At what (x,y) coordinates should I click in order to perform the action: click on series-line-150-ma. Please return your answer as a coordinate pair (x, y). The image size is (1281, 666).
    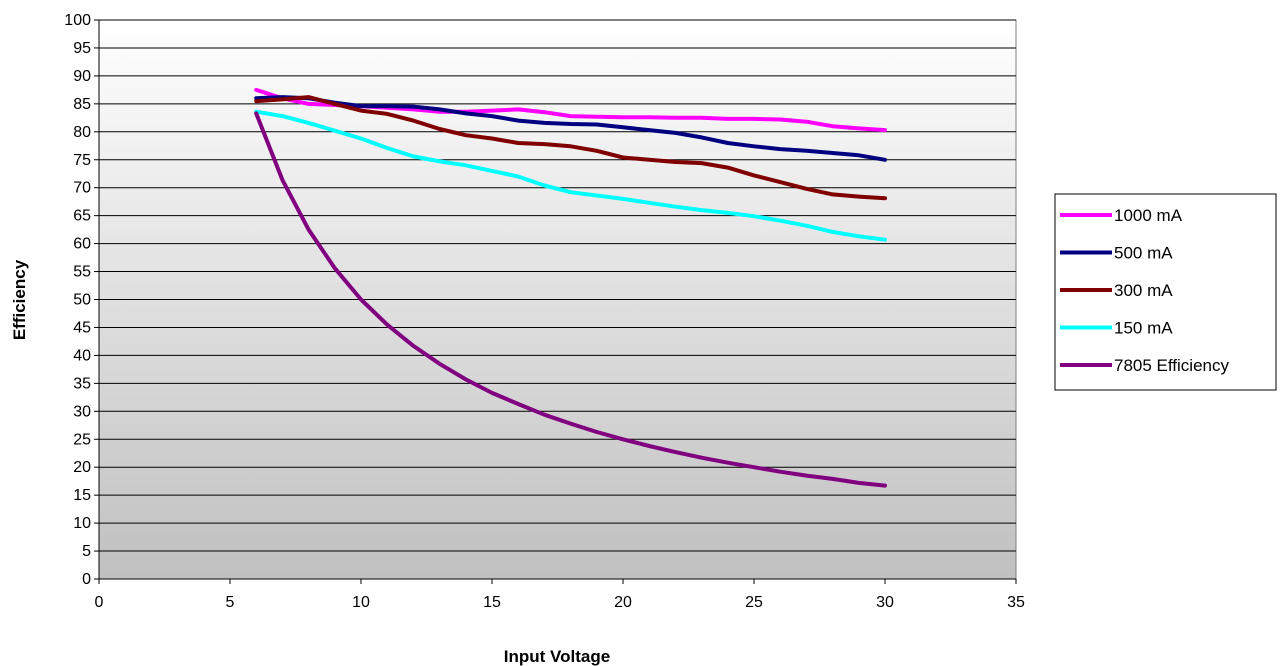
    Looking at the image, I should click on (570, 175).